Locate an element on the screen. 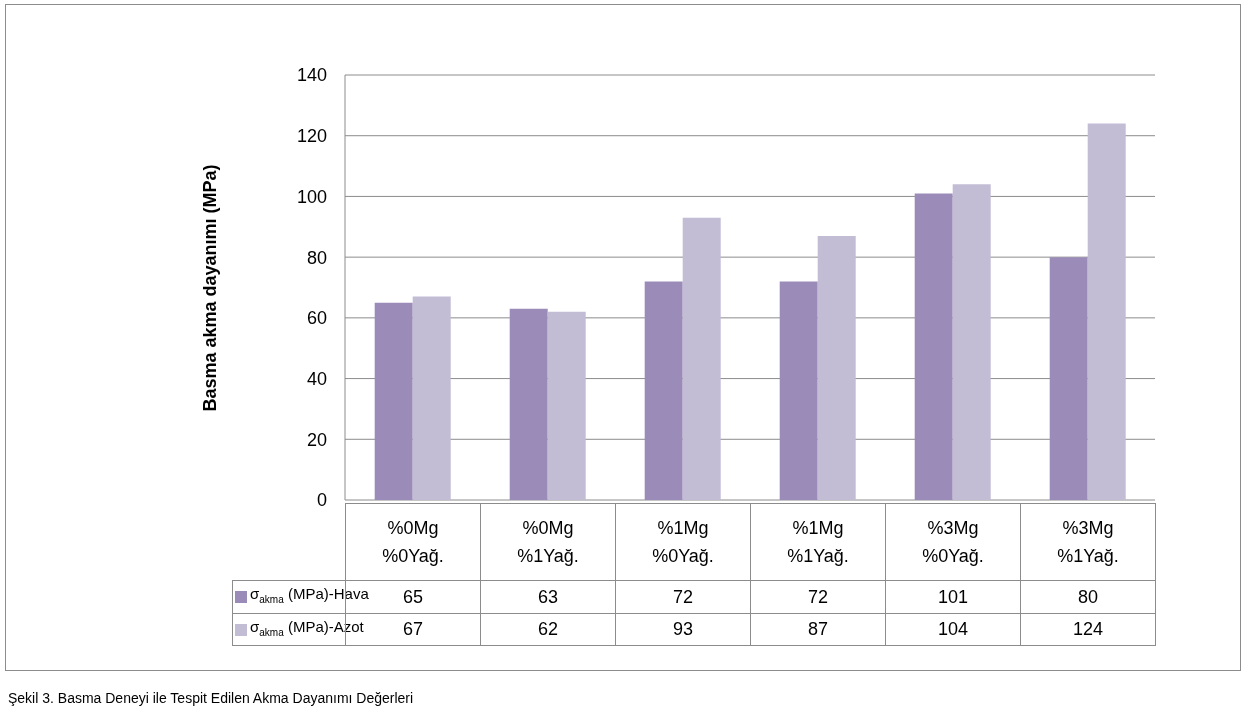 The width and height of the screenshot is (1248, 720). x-tick-label: %1Mg %1Yağ. is located at coordinates (817, 541).